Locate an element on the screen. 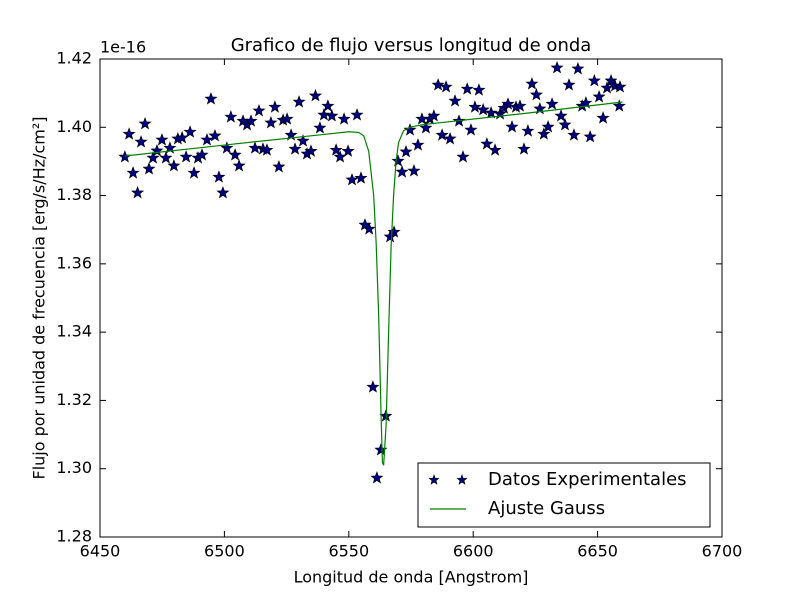 Image resolution: width=800 pixels, height=601 pixels. y-tick-label: 1.38 is located at coordinates (74, 194).